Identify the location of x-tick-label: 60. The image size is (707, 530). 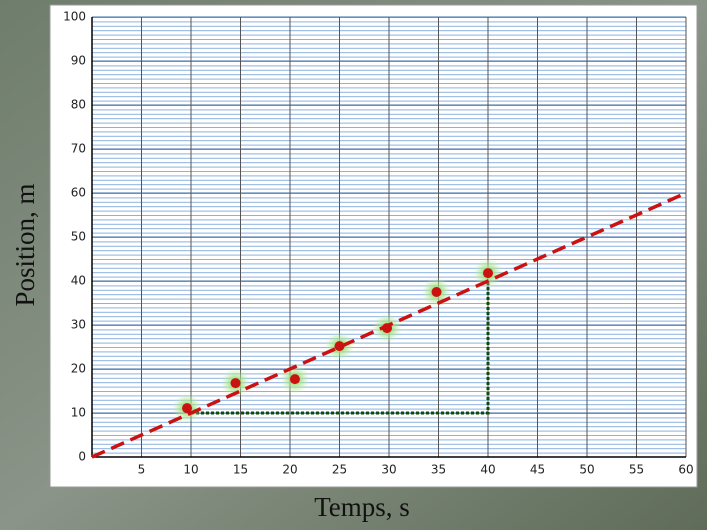
(685, 470).